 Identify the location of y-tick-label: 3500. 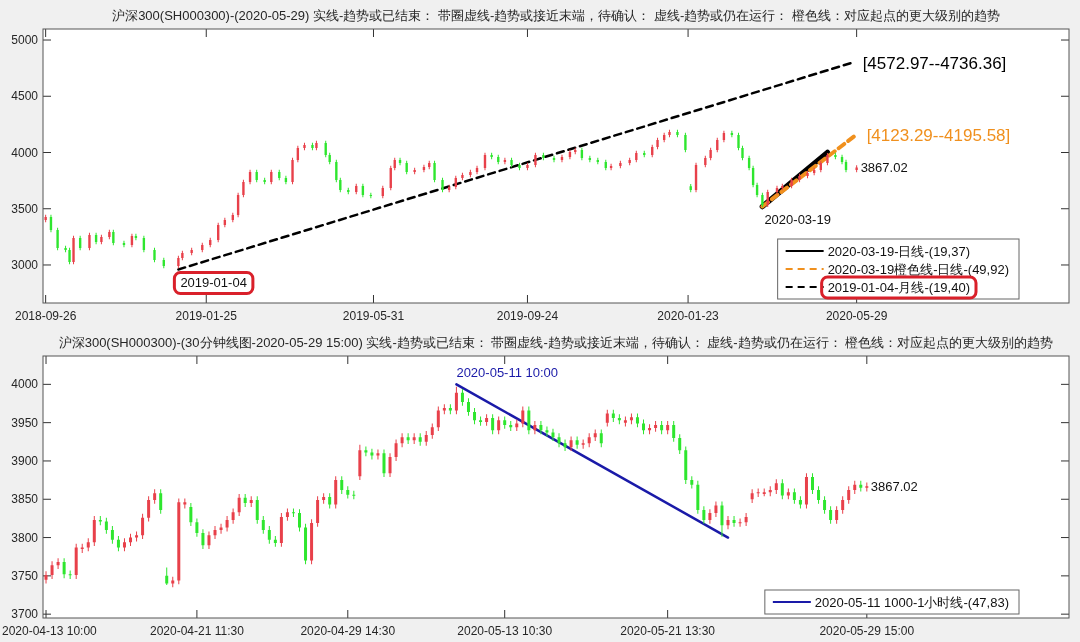
(25, 208).